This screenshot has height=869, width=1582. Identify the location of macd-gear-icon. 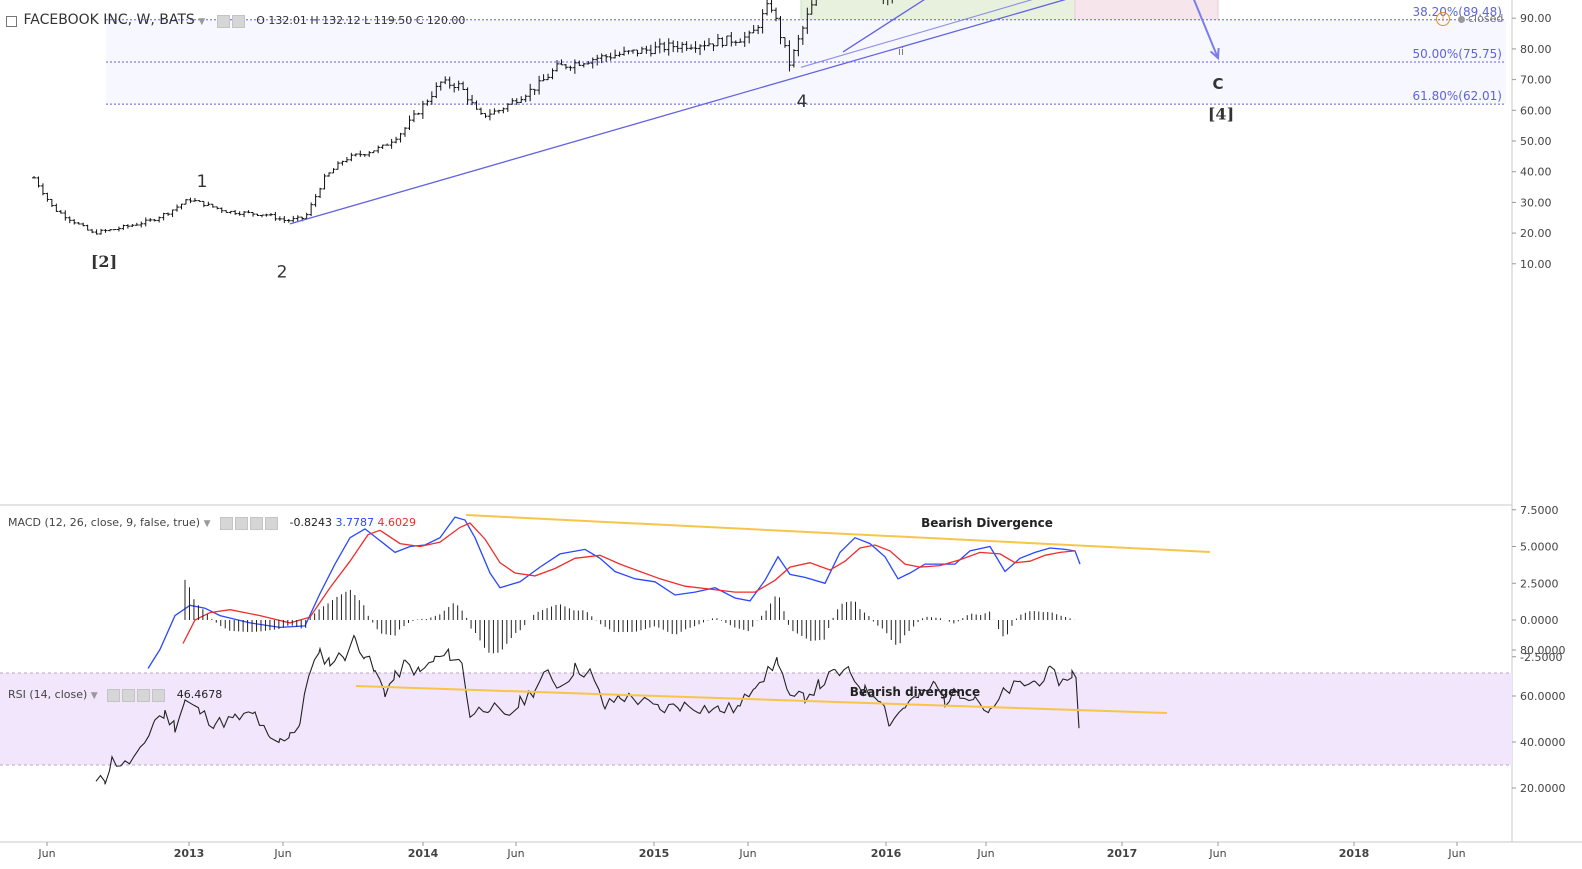
(242, 523).